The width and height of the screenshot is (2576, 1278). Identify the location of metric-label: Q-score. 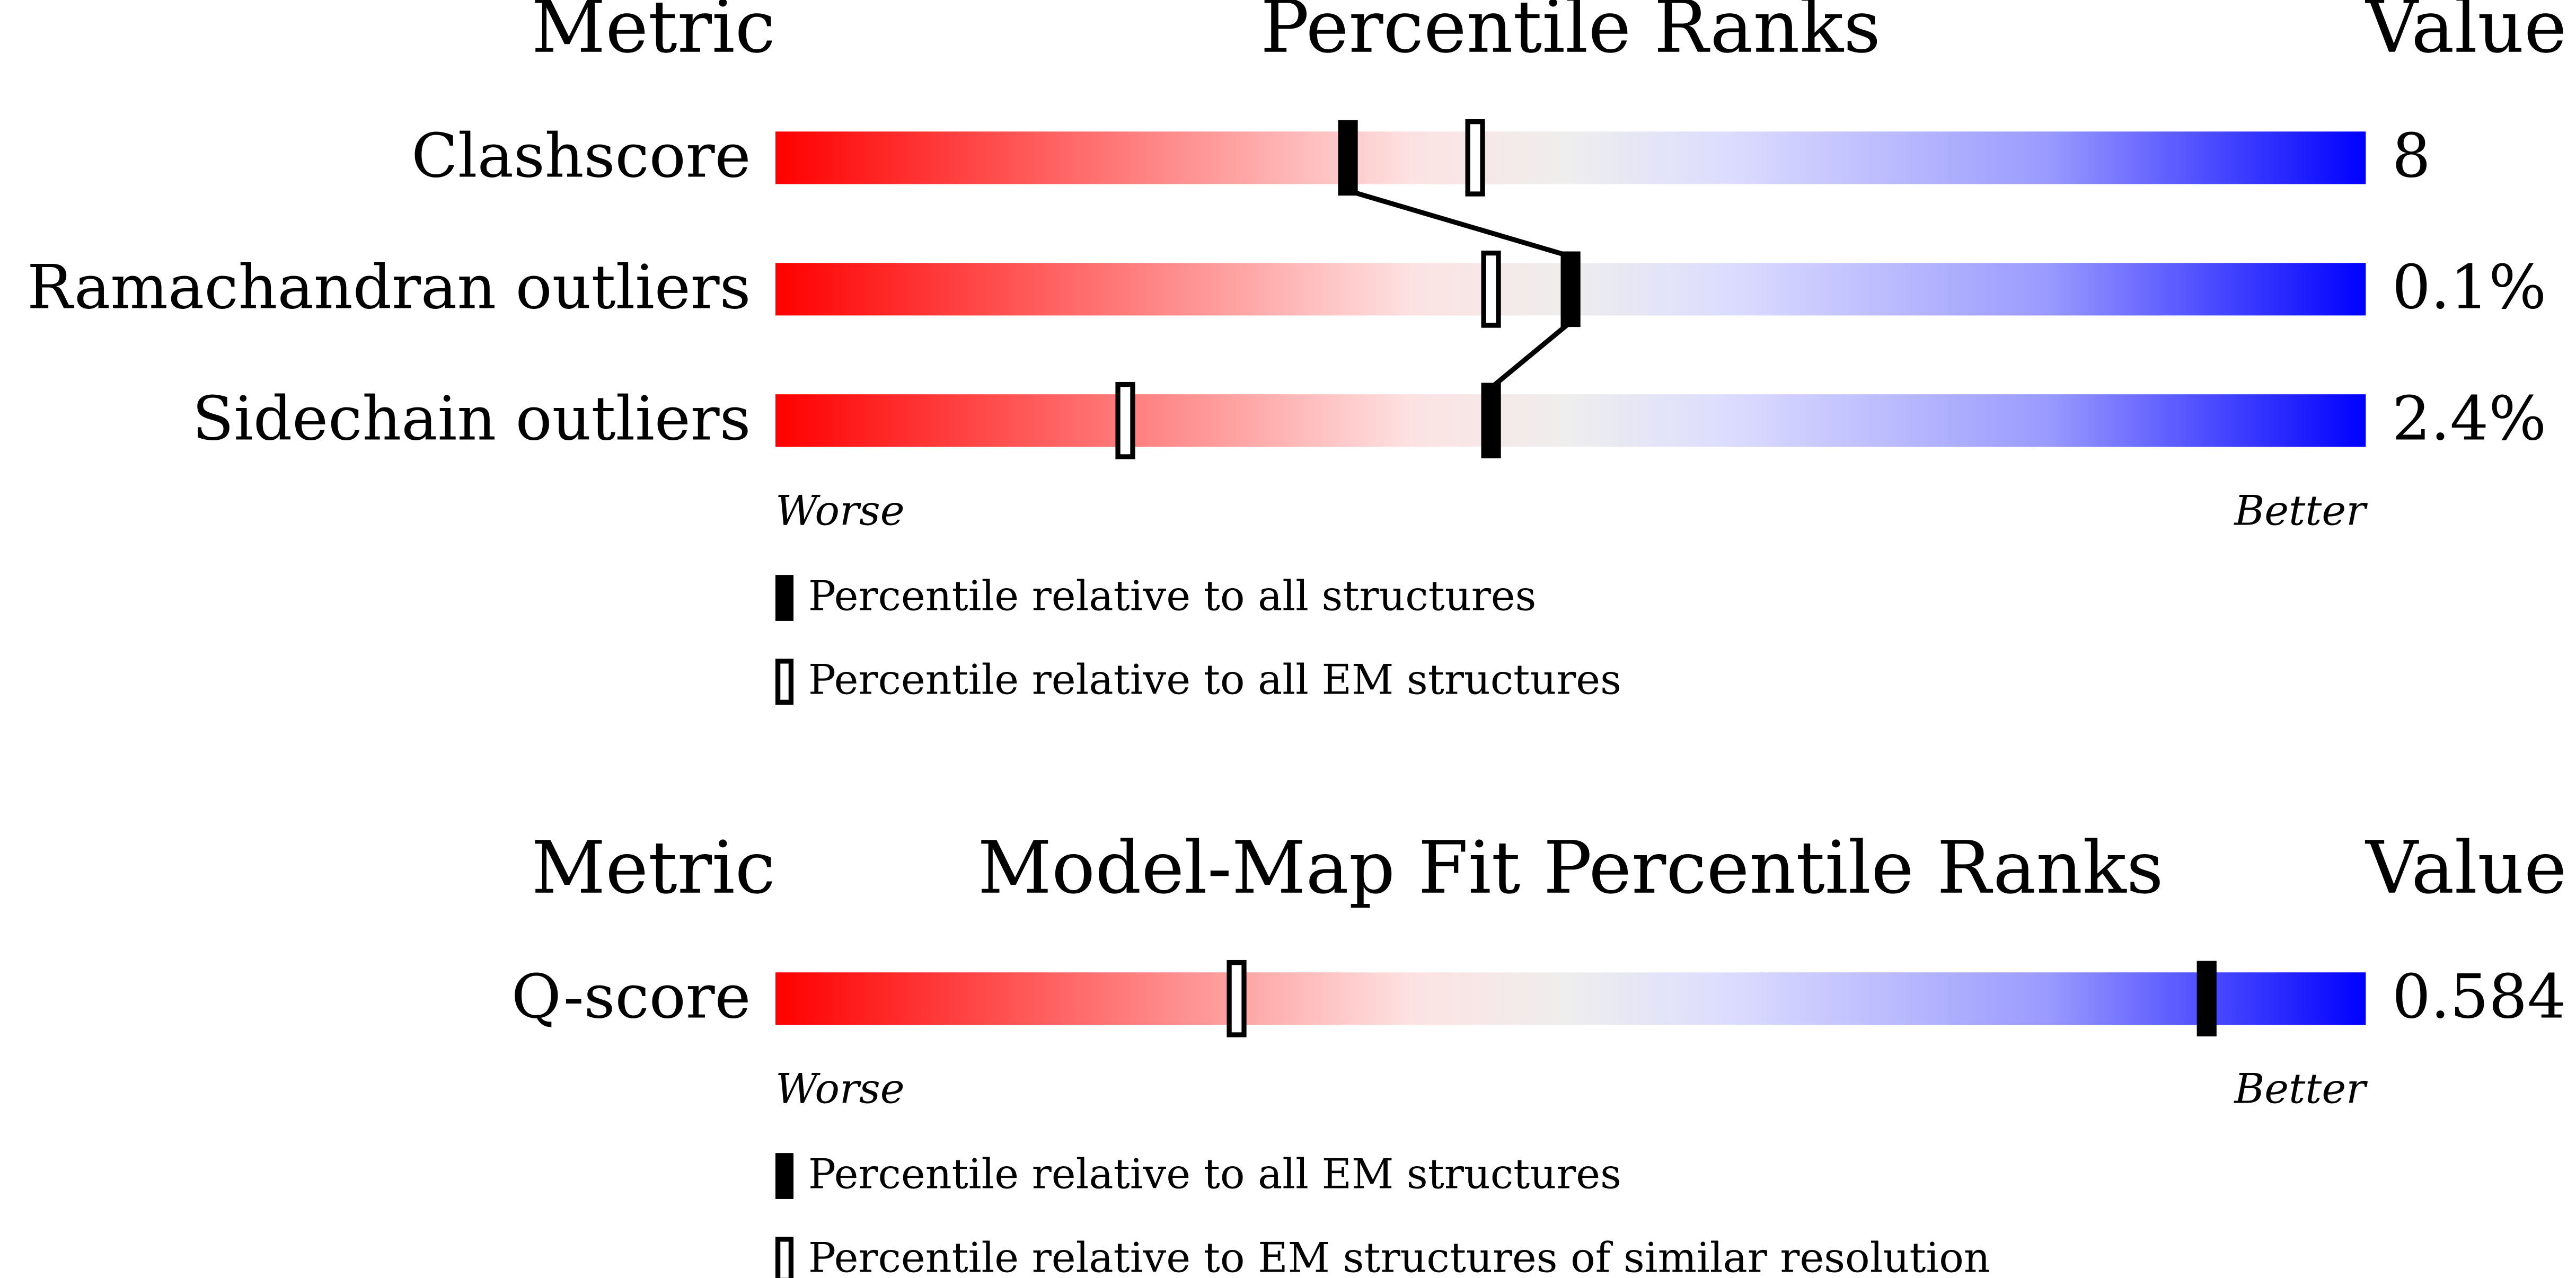
(631, 997).